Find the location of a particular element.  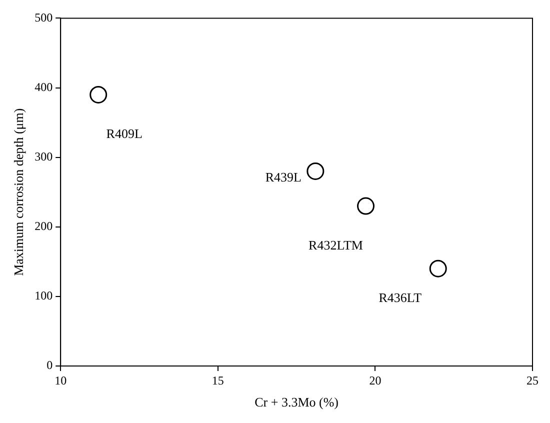

x-axis-title: Cr + 3.3Mo (%) is located at coordinates (296, 402).